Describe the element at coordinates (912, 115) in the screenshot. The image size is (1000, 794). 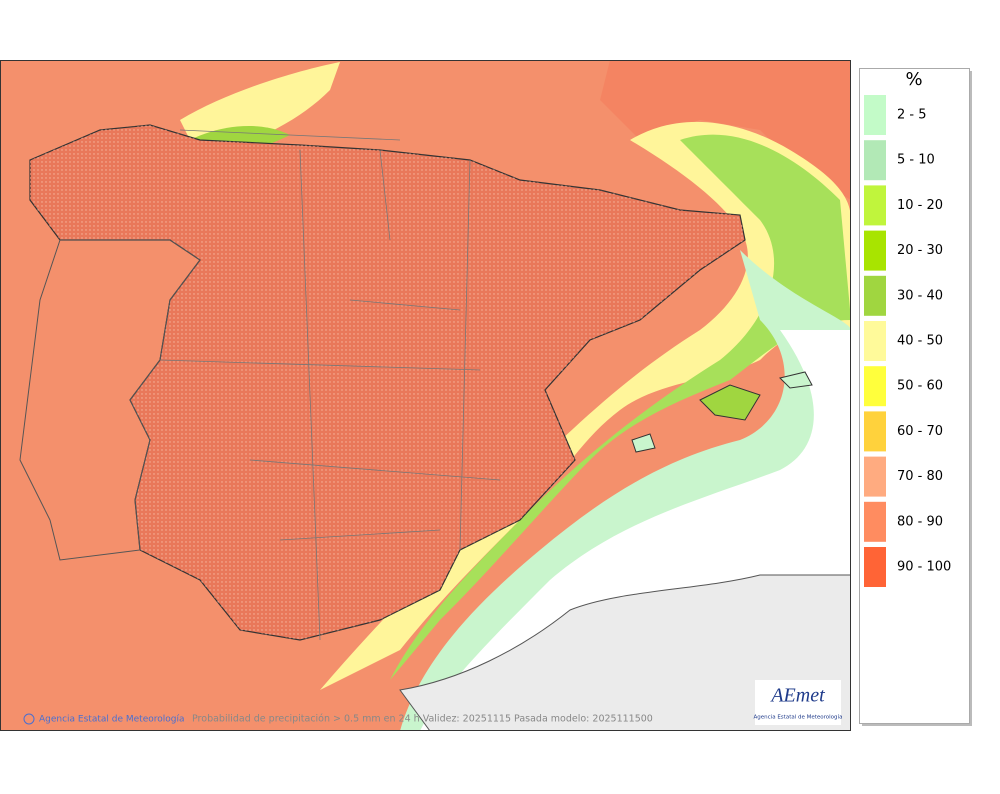
I see `legend-label: 2 - 5` at that location.